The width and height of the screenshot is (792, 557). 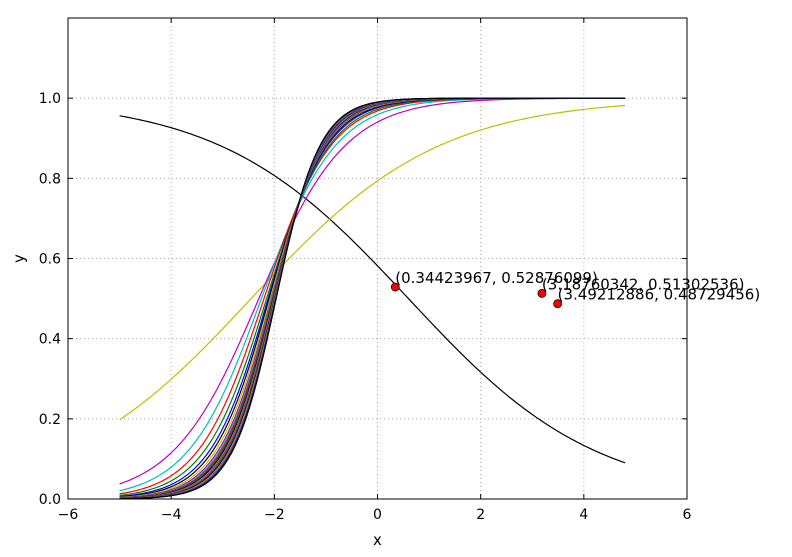 I want to click on y-tick-labels: 0.0 0.2 0.4 0.6 0.8 1.0, so click(x=50, y=299).